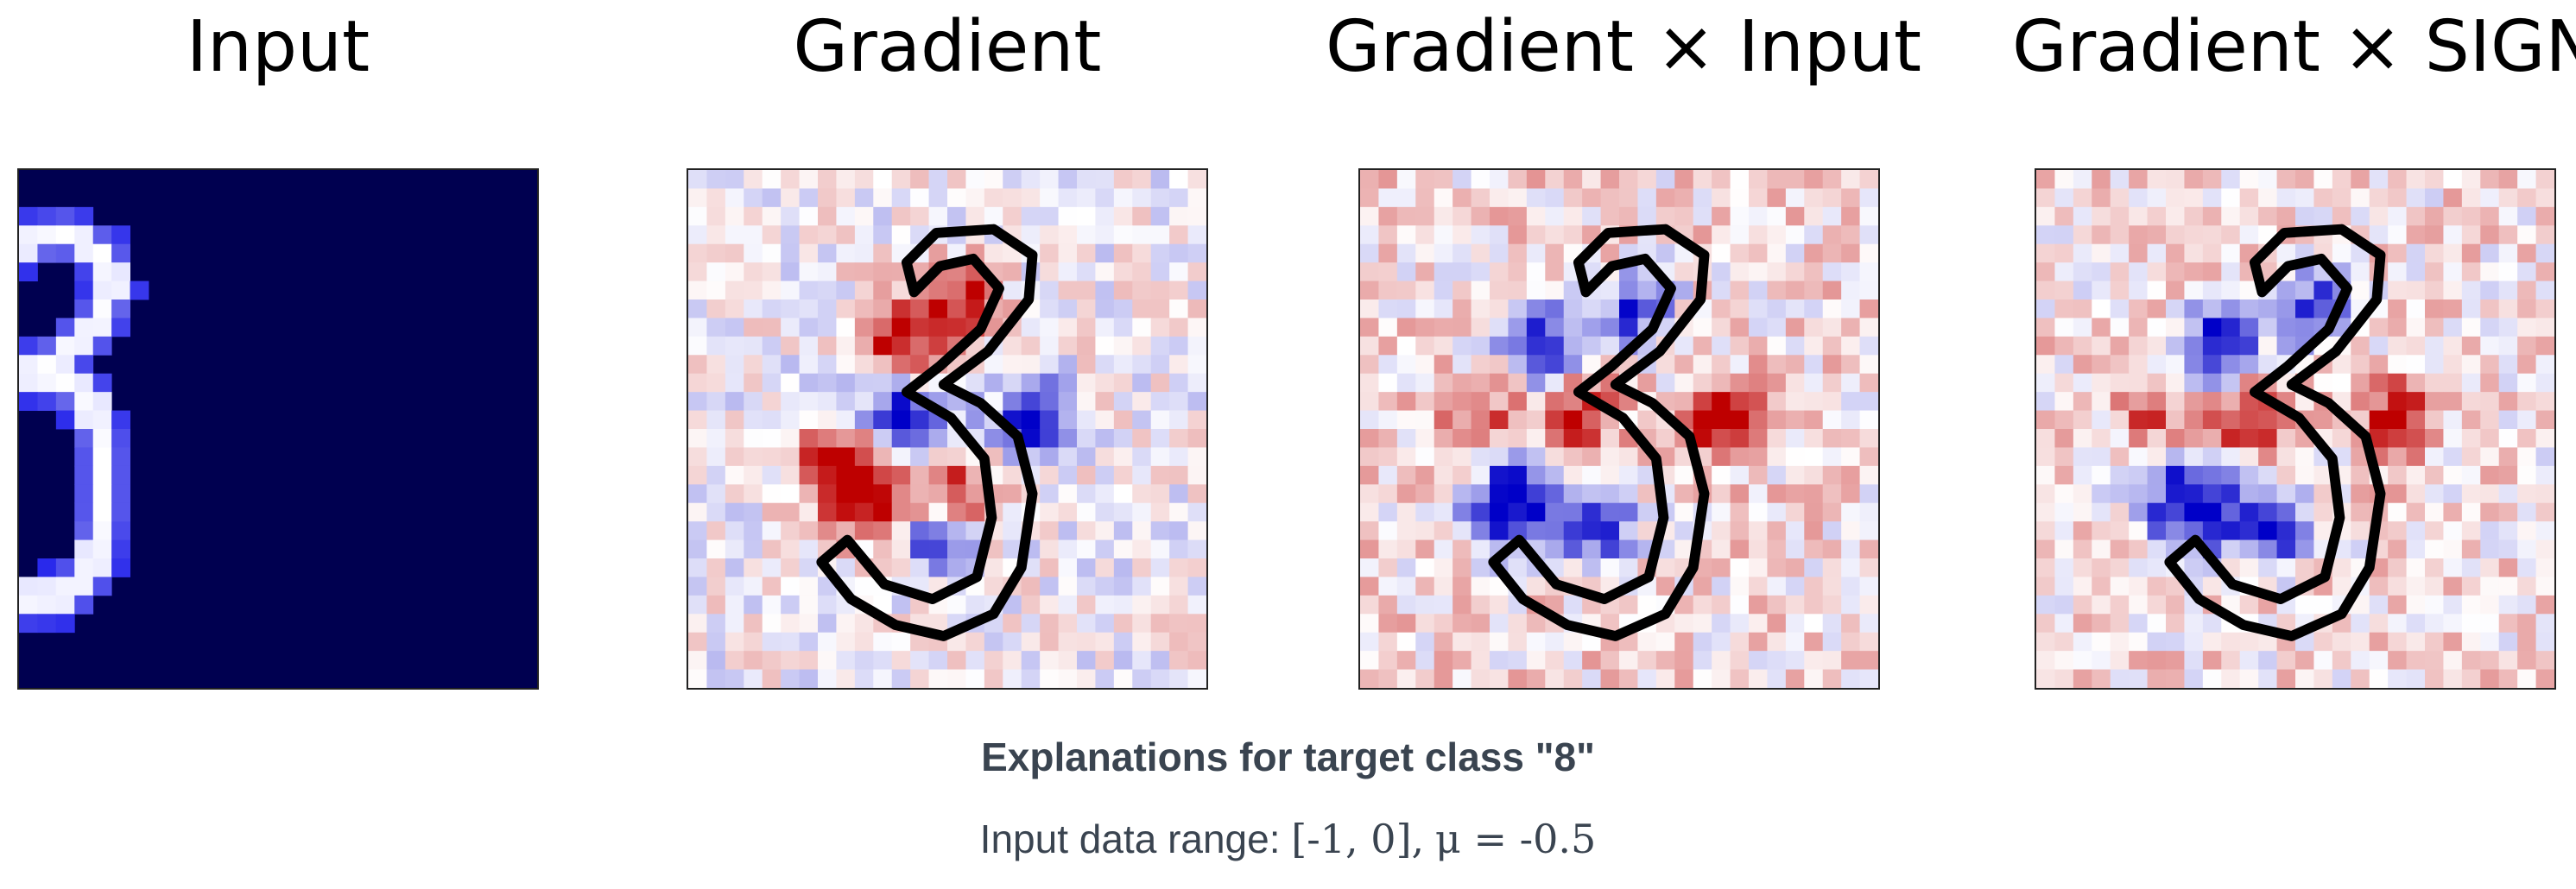  I want to click on caption-subtitle-range: [-1, 0],, so click(1358, 839).